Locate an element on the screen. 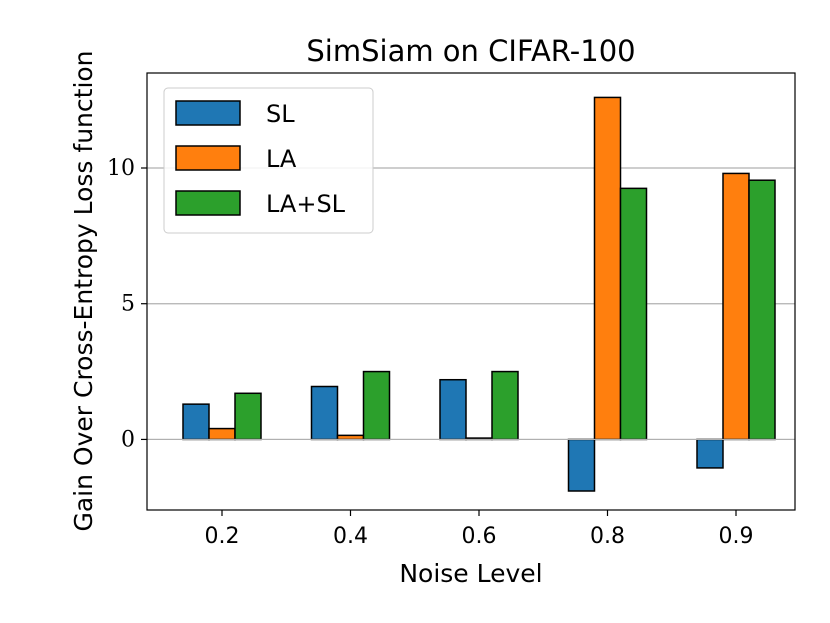 Image resolution: width=830 pixels, height=623 pixels. y-ticks: 0 5 10 is located at coordinates (127, 304).